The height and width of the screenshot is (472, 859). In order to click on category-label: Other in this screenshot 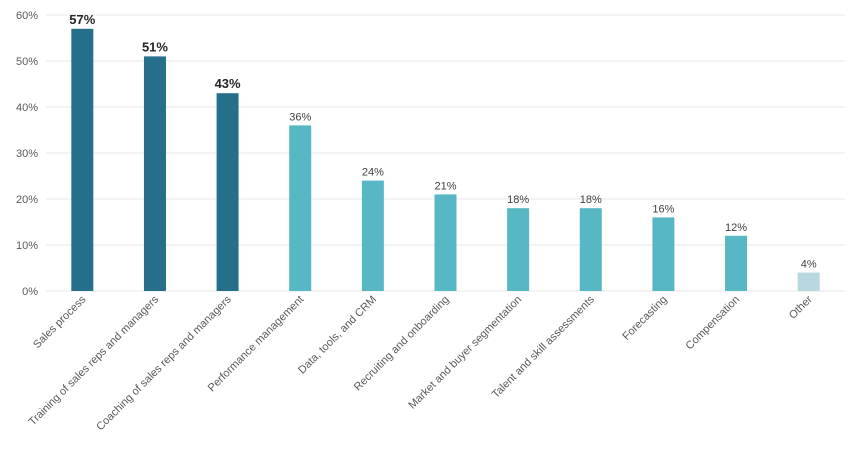, I will do `click(801, 307)`.